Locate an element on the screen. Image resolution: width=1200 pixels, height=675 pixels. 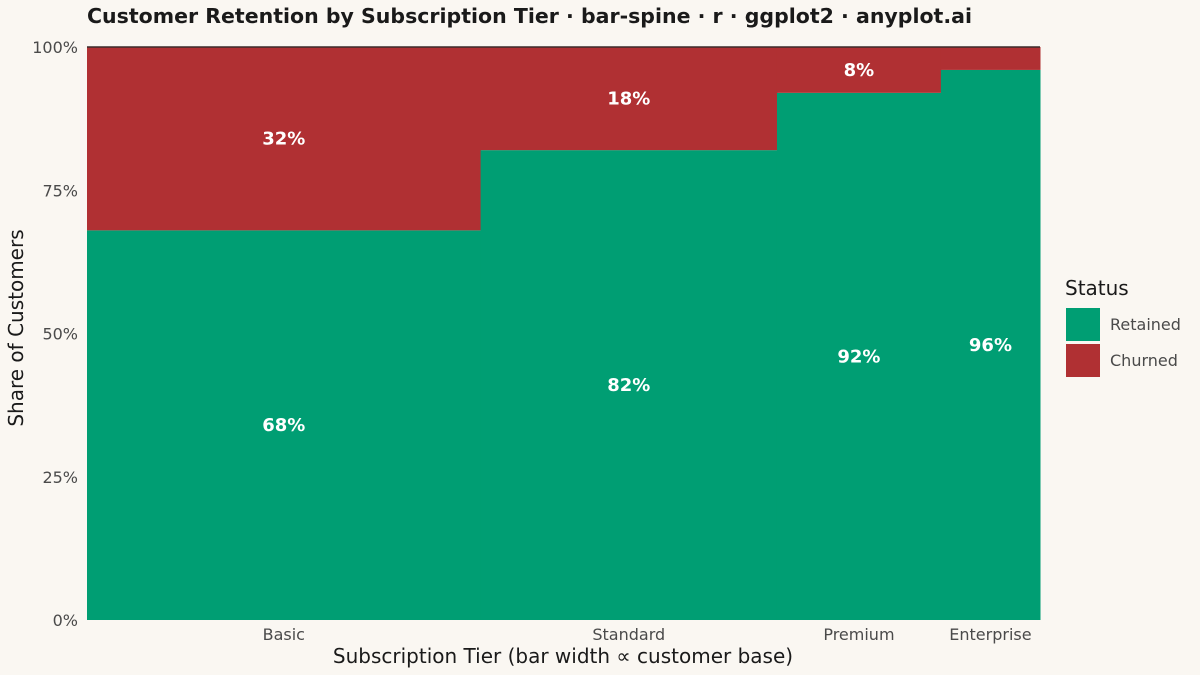
y-tick-label: 0% is located at coordinates (65, 620).